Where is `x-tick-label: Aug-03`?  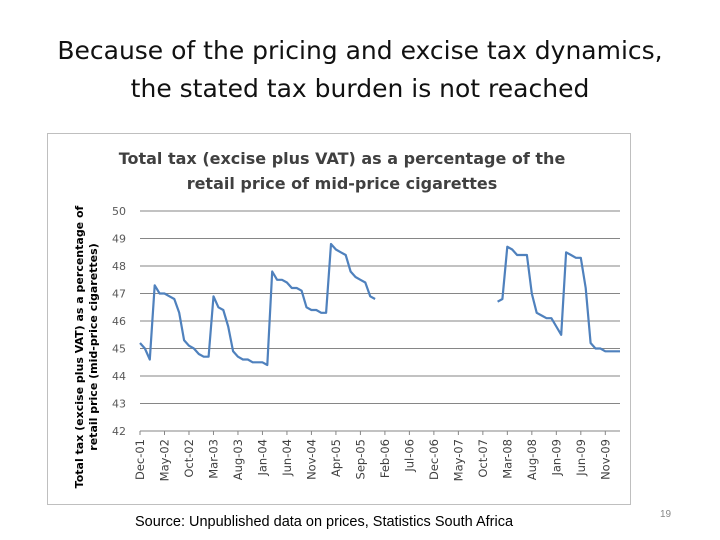 x-tick-label: Aug-03 is located at coordinates (238, 459).